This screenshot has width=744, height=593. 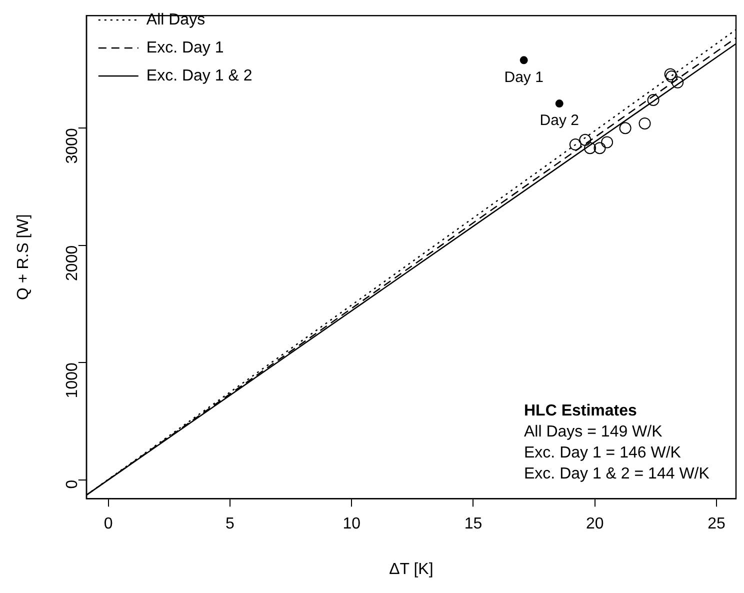 What do you see at coordinates (229, 524) in the screenshot?
I see `x-tick-label: 5` at bounding box center [229, 524].